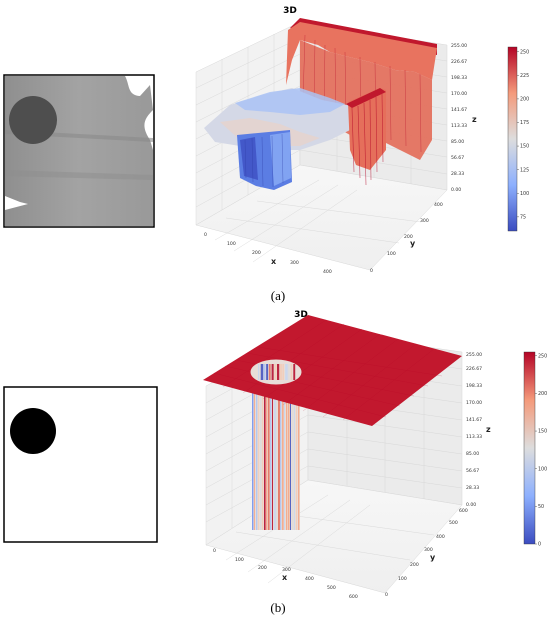 Image resolution: width=550 pixels, height=621 pixels. What do you see at coordinates (285, 577) in the screenshot?
I see `x-label-b: x` at bounding box center [285, 577].